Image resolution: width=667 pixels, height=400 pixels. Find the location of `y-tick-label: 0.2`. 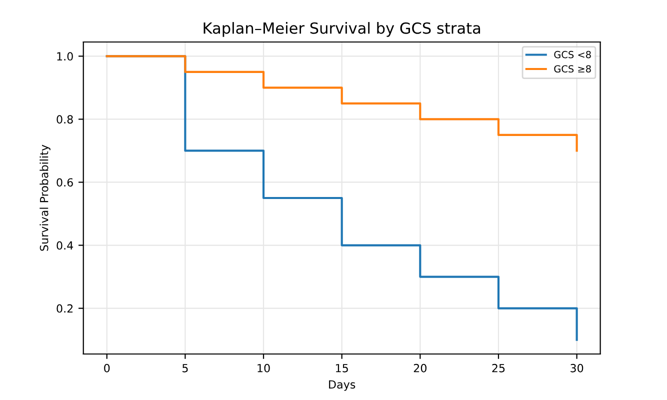

y-tick-label: 0.2 is located at coordinates (64, 308).